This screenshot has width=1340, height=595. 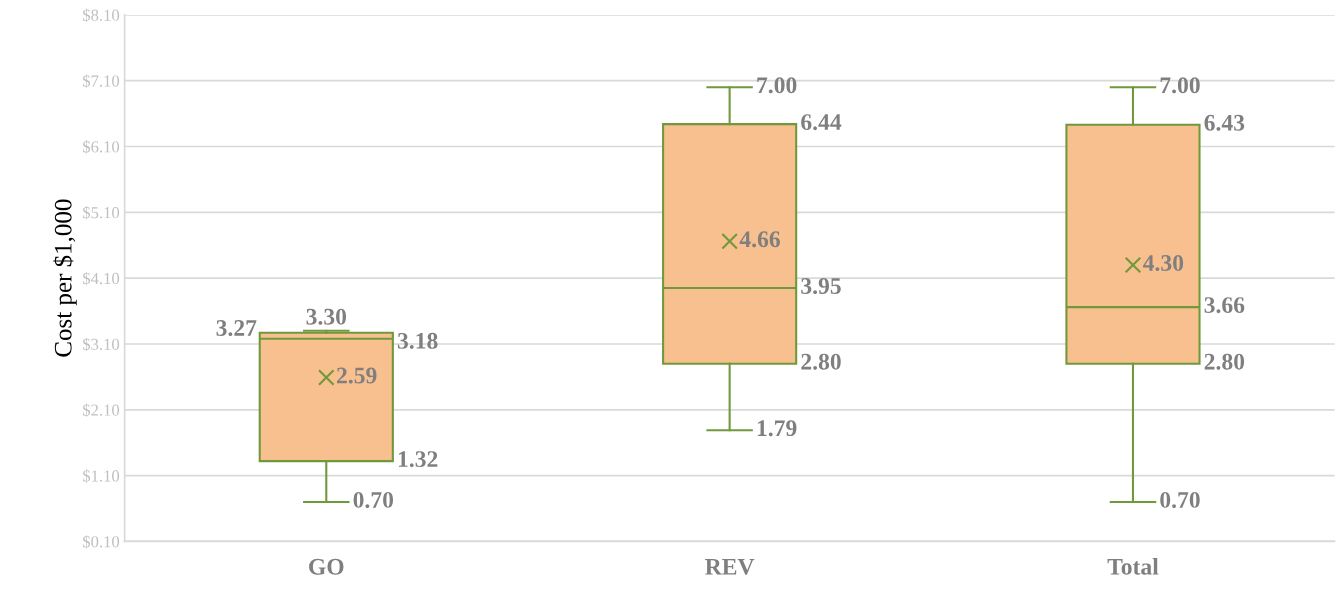 I want to click on annotation: 1.79, so click(x=777, y=428).